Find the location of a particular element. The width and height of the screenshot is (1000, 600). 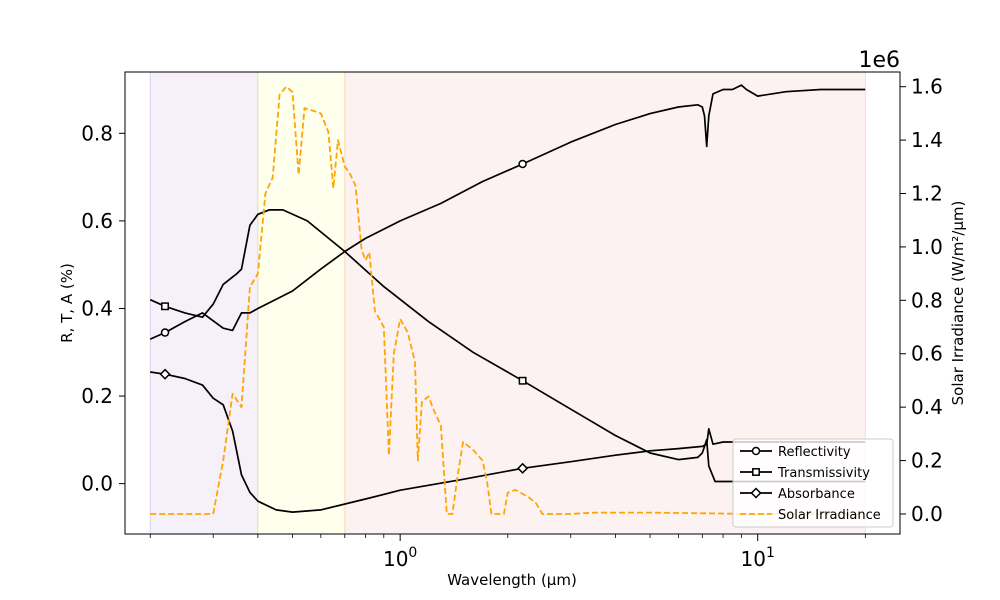

legend-label-absorbance: Absorbance is located at coordinates (816, 494).